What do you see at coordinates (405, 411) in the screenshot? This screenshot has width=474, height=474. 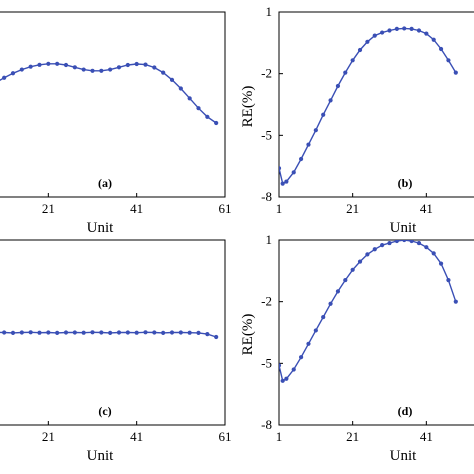 I see `panel-label: (d)` at bounding box center [405, 411].